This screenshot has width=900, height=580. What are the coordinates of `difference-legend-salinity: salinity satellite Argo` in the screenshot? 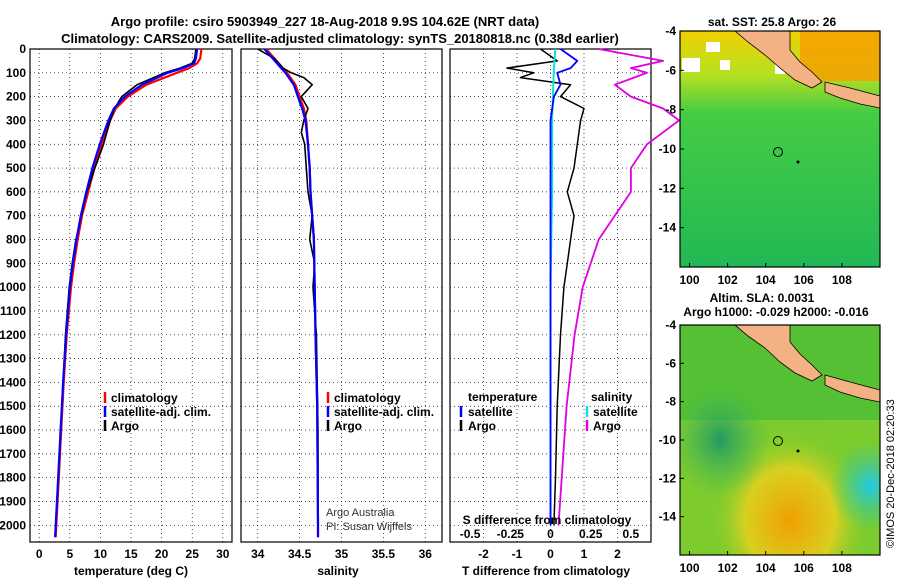 It's located at (611, 411).